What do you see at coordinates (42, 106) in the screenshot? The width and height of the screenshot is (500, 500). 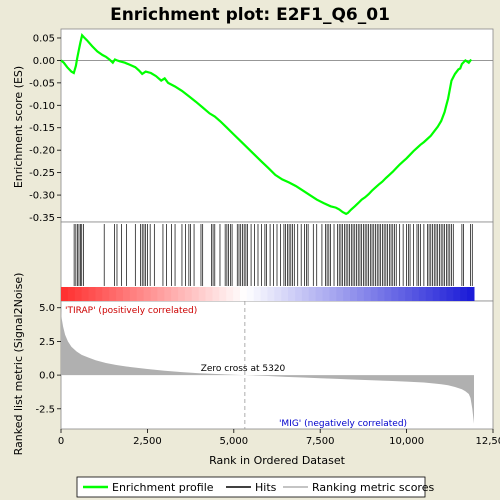 I see `es-y-tick-label: -0.10` at bounding box center [42, 106].